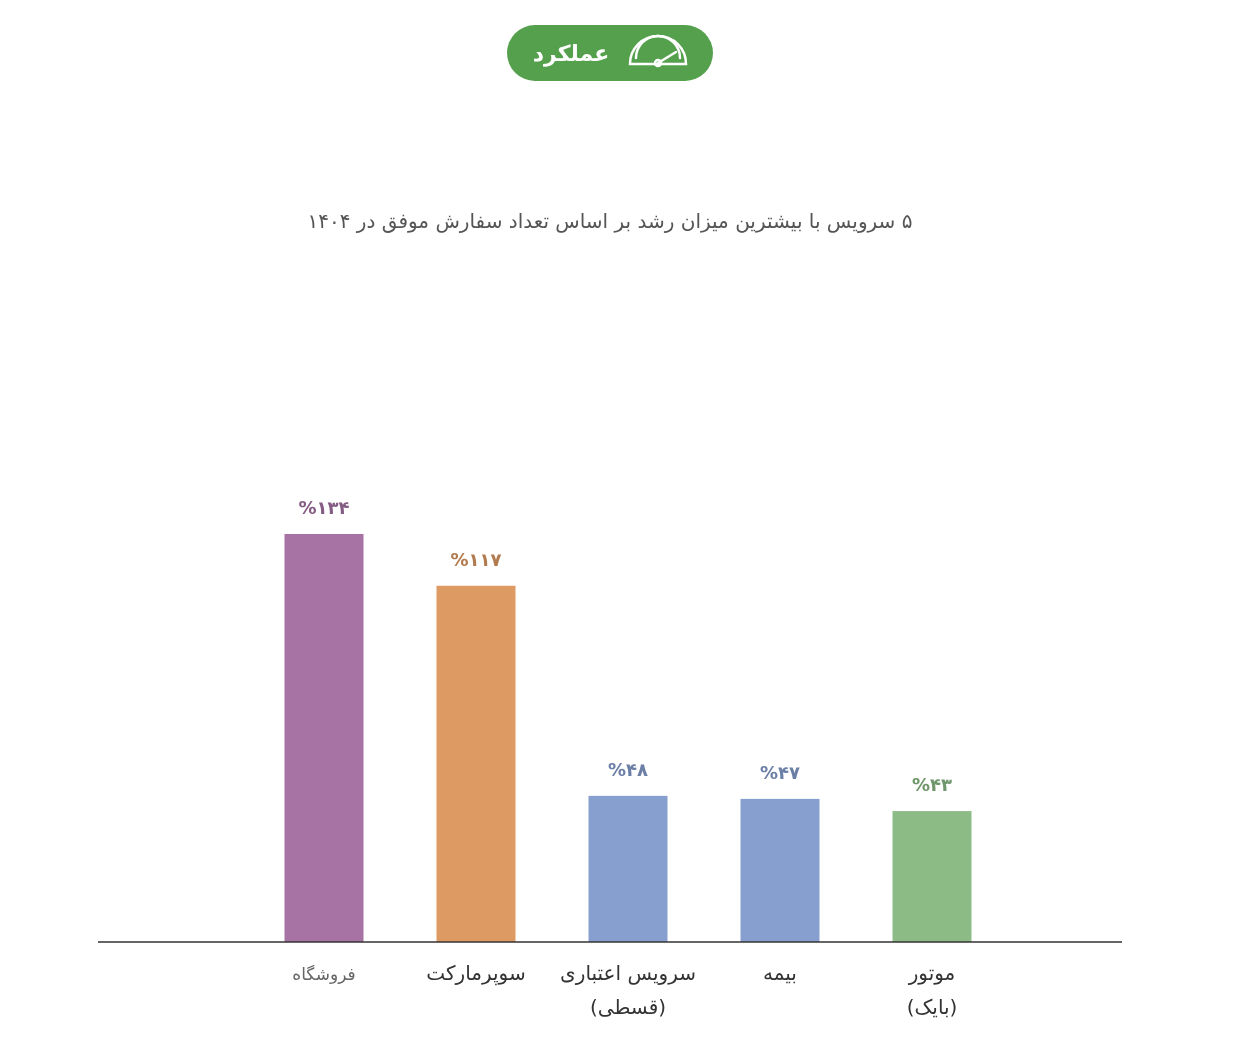  What do you see at coordinates (932, 785) in the screenshot?
I see `data-label: %۴۳` at bounding box center [932, 785].